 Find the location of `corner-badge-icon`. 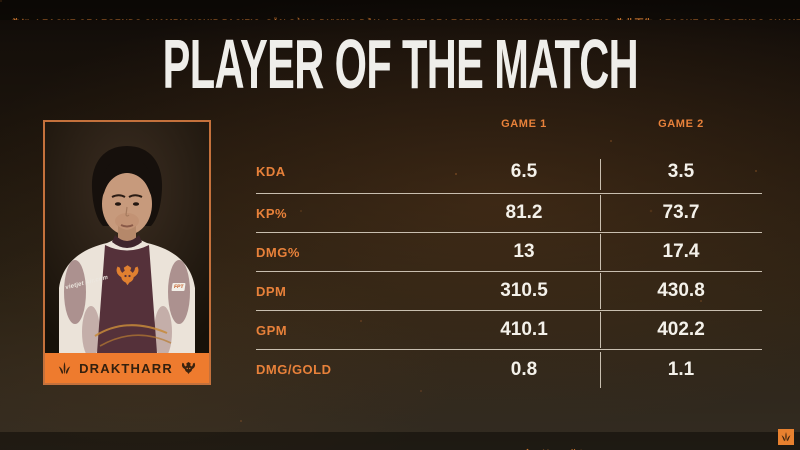

corner-badge-icon is located at coordinates (786, 437).